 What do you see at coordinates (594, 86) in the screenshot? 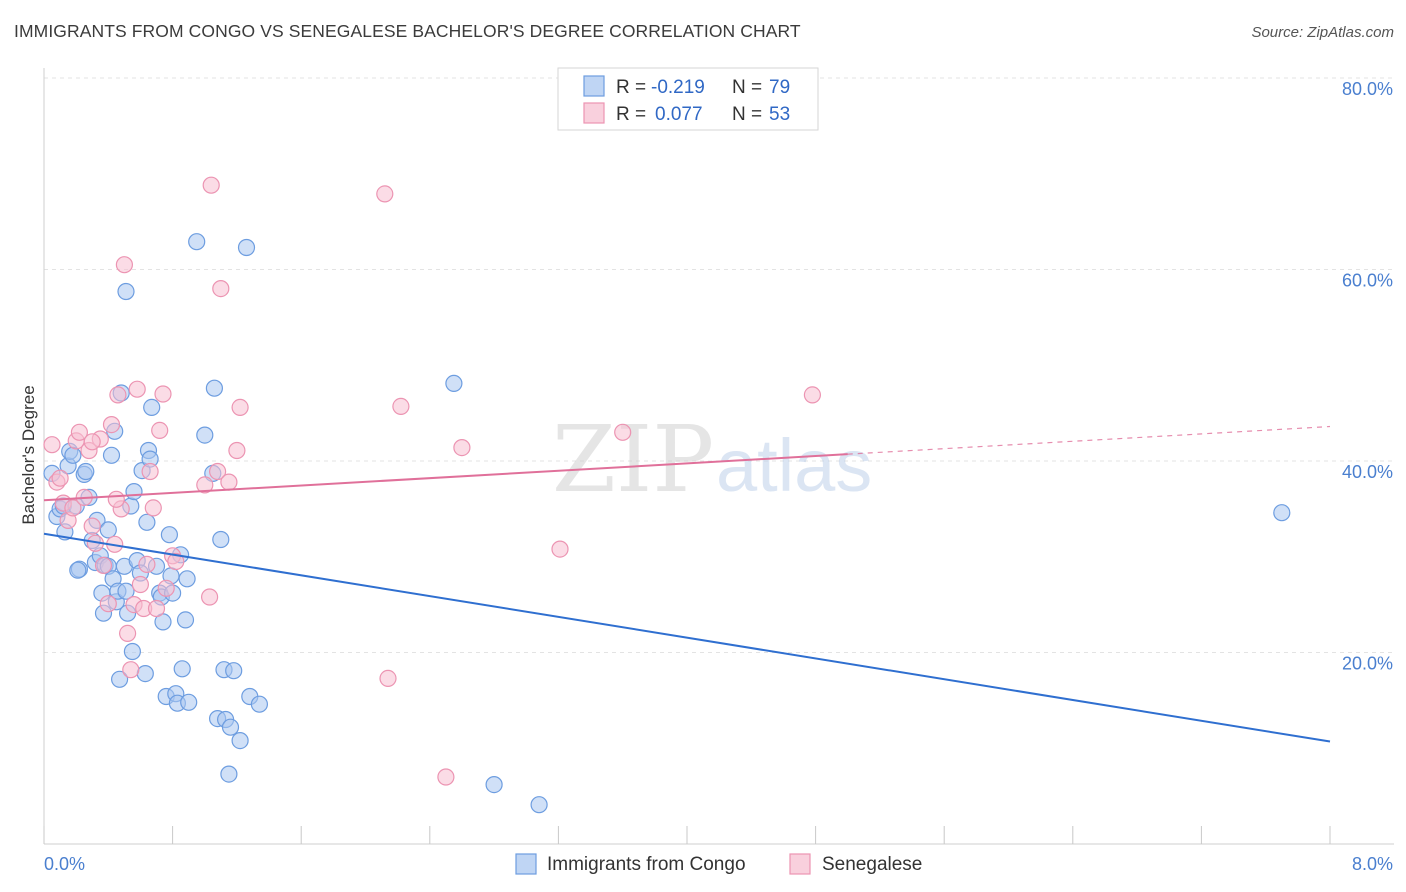
I see `stats-swatch-congo` at bounding box center [594, 86].